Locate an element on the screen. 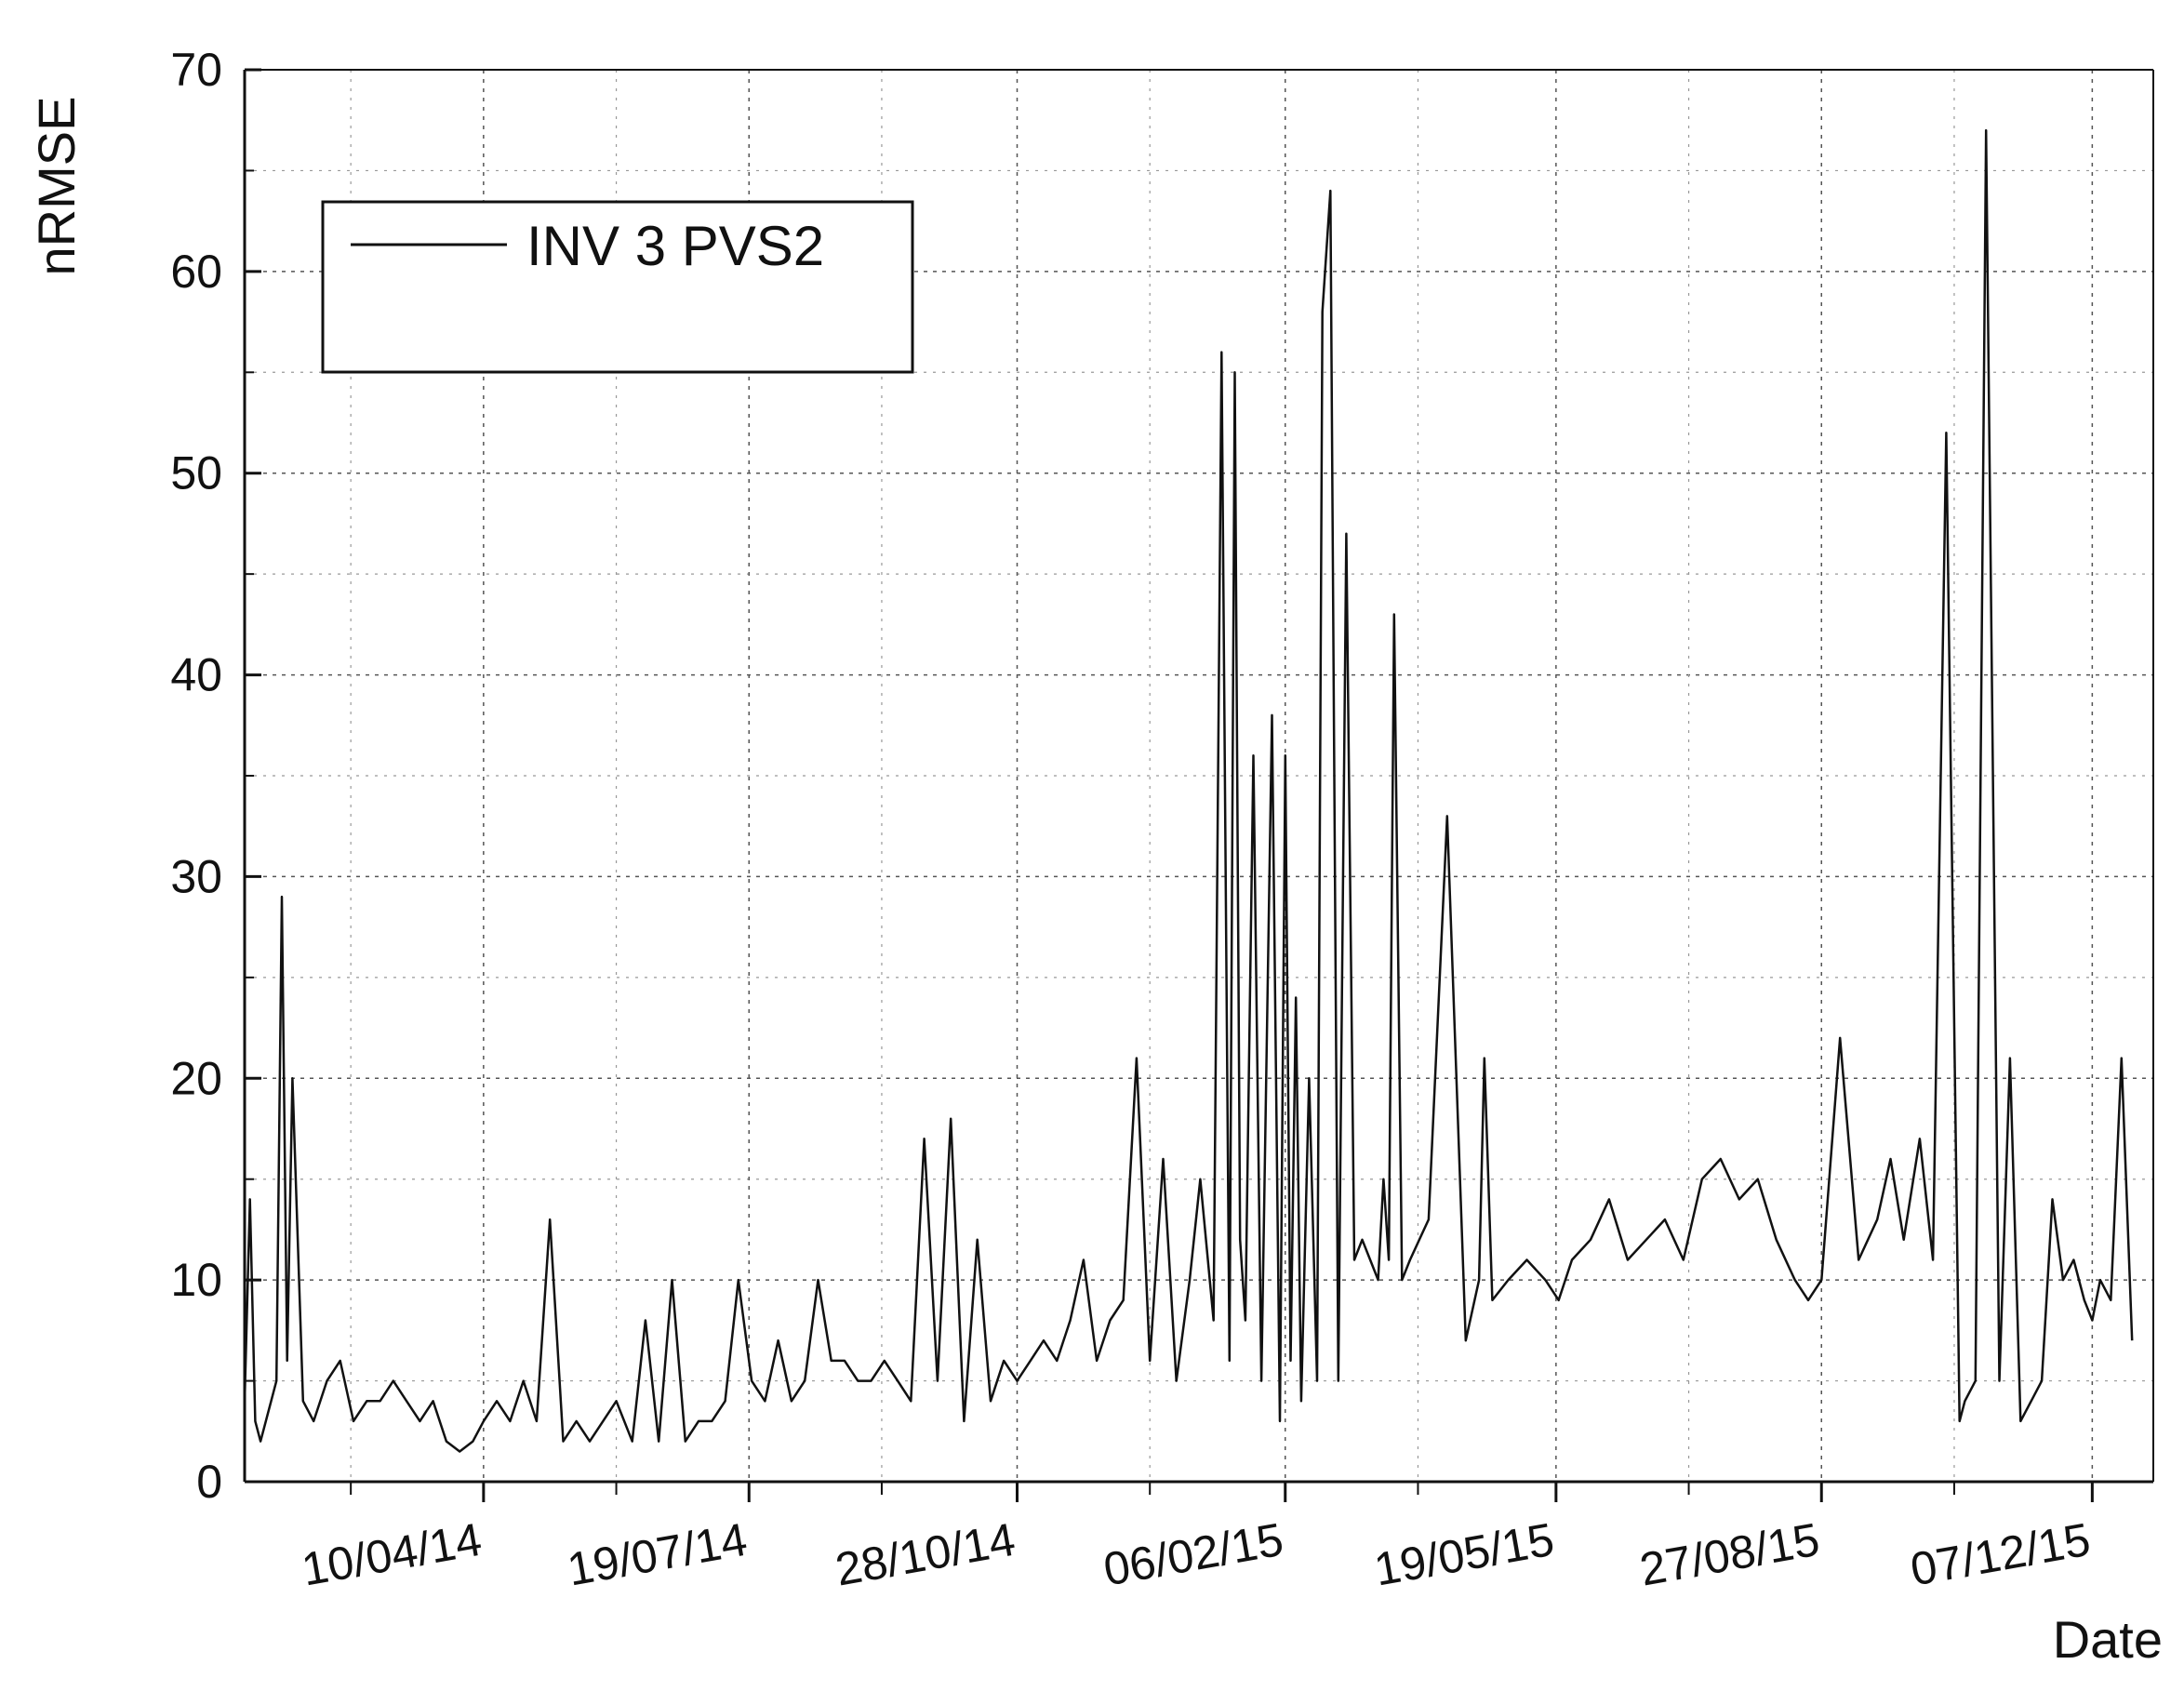 This screenshot has height=1691, width=2184. y-tick-label: 20 is located at coordinates (196, 1078).